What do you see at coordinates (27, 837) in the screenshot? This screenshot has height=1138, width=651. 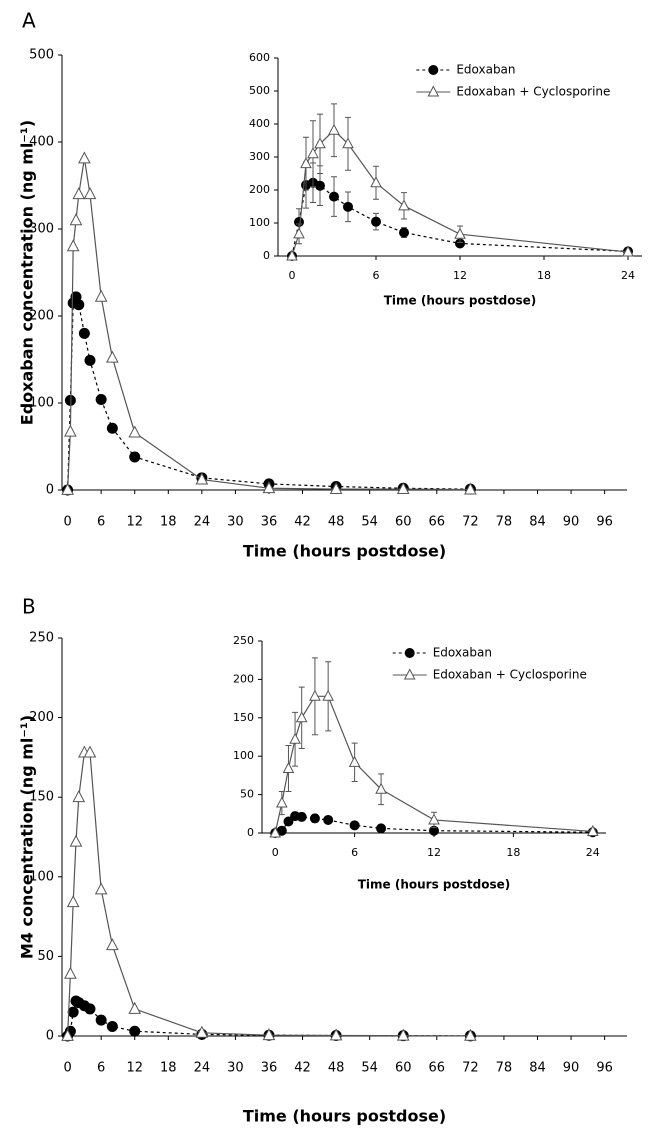 I see `y-axis-label: M4 concentration (ng ml⁻¹)` at bounding box center [27, 837].